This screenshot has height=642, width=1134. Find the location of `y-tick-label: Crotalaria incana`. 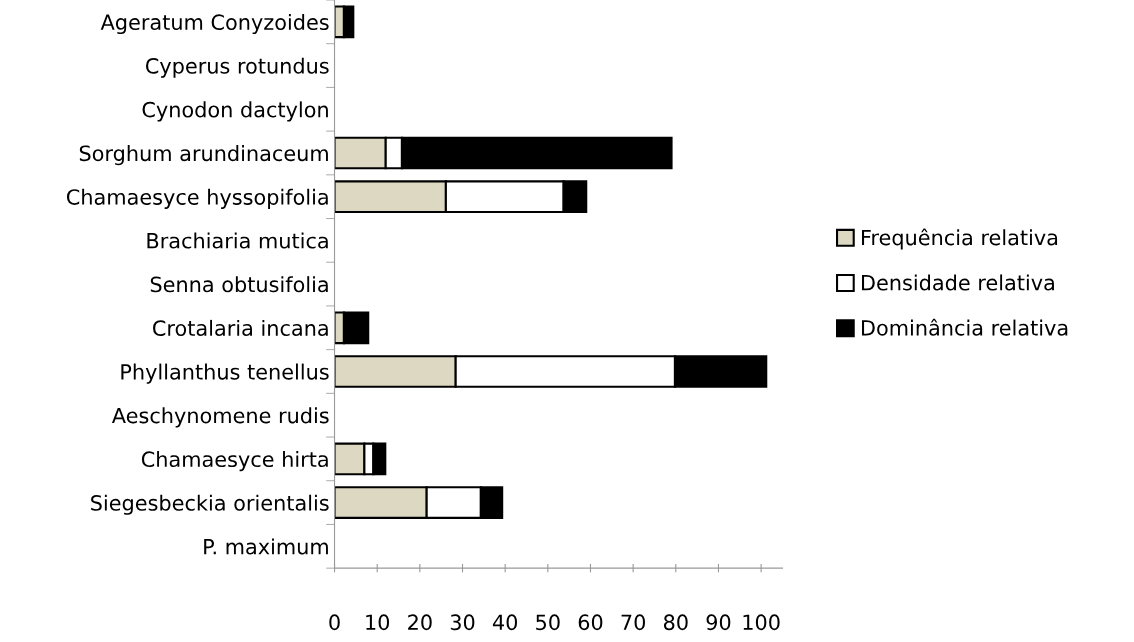

y-tick-label: Crotalaria incana is located at coordinates (240, 327).